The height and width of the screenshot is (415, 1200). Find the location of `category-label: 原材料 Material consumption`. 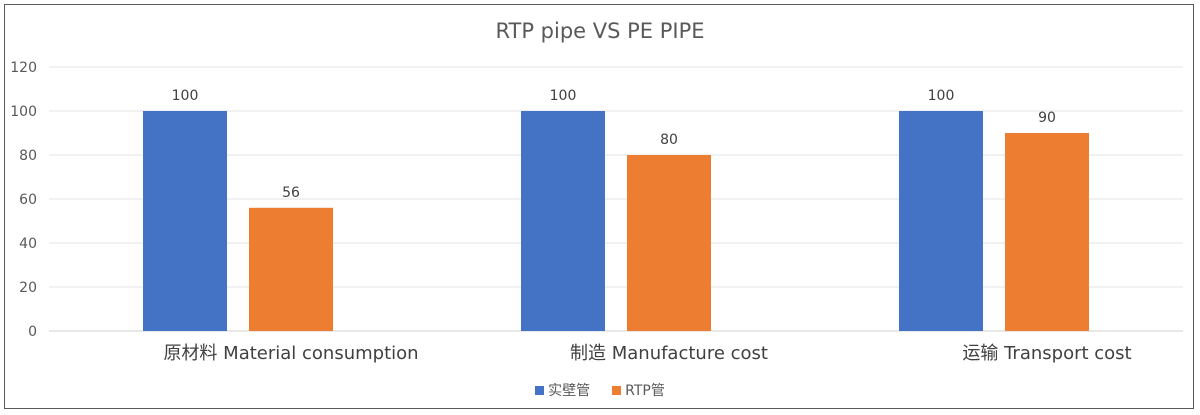

category-label: 原材料 Material consumption is located at coordinates (290, 353).